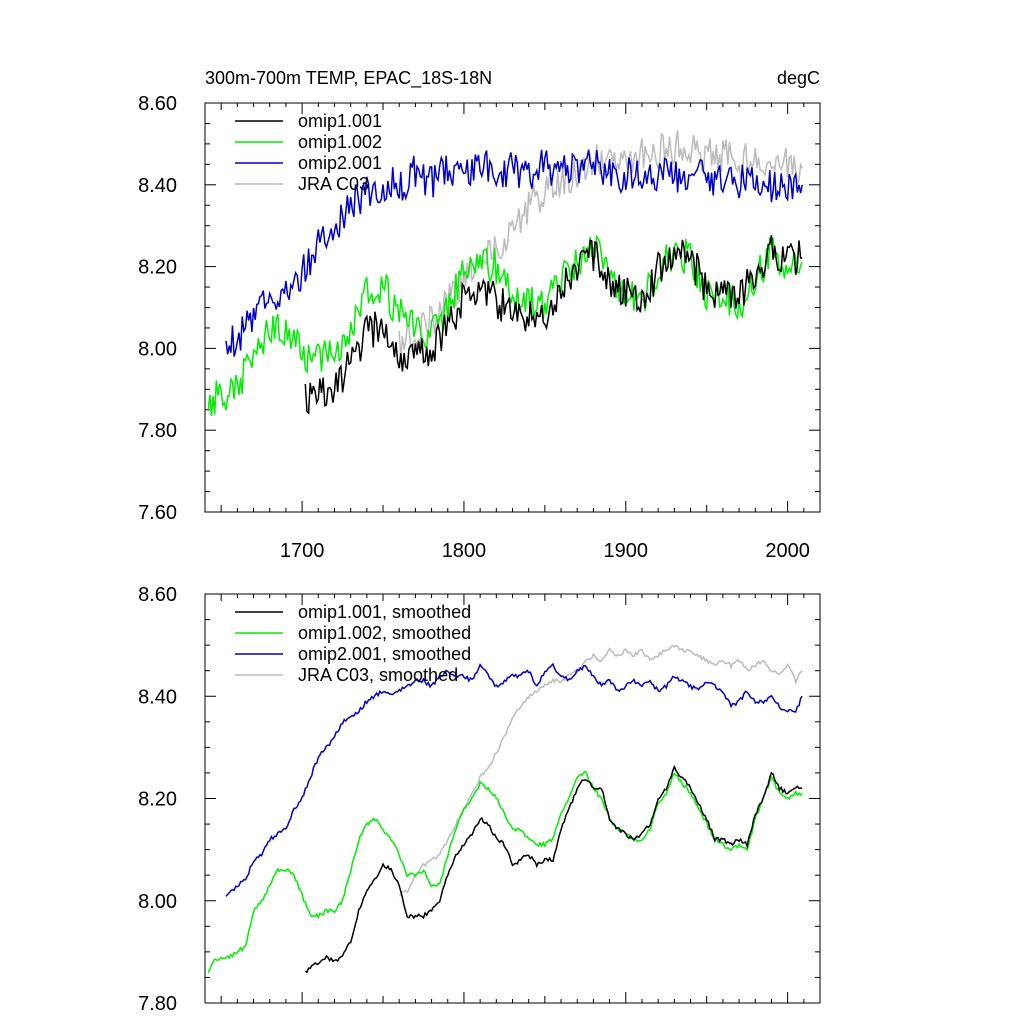  What do you see at coordinates (340, 142) in the screenshot?
I see `legend-label: omip1.002` at bounding box center [340, 142].